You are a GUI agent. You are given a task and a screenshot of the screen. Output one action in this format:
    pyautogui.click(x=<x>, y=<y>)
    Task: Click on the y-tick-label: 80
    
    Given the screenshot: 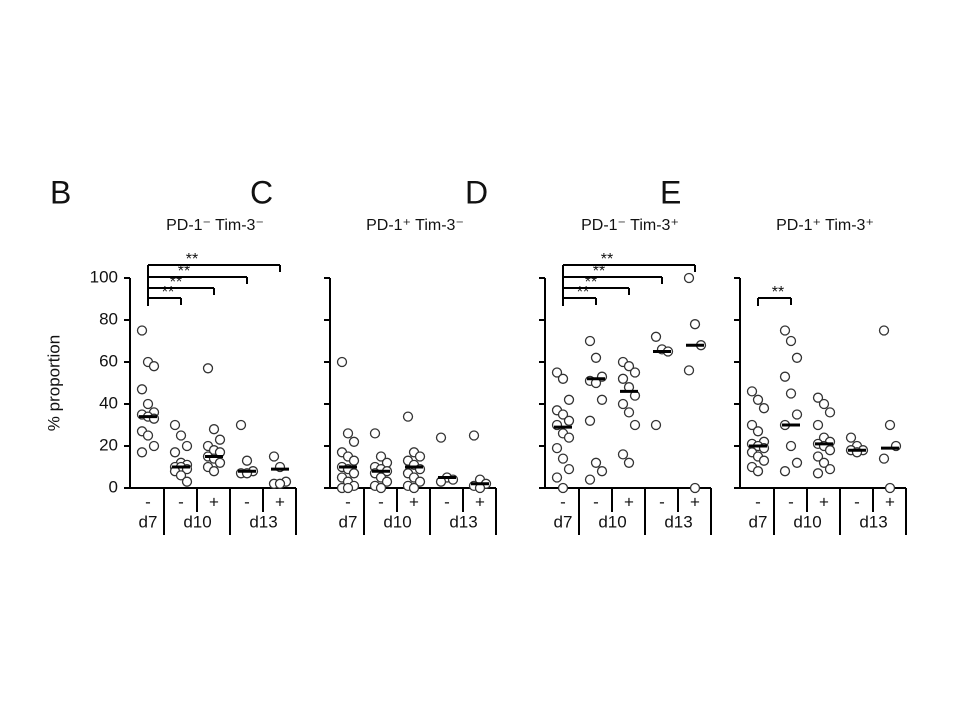 What is the action you would take?
    pyautogui.click(x=108, y=318)
    